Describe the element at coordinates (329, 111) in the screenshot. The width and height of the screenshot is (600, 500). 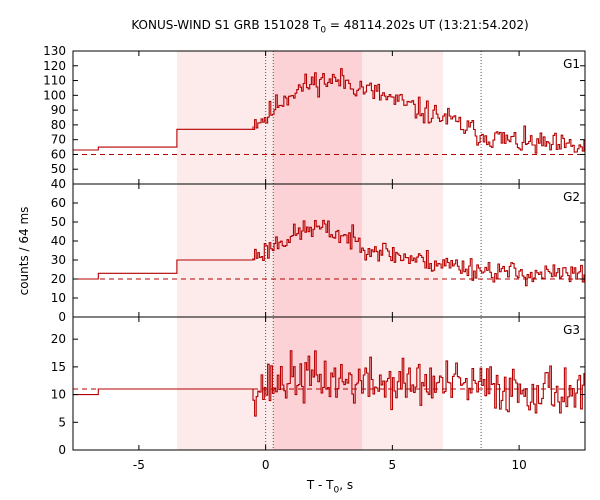
I see `g1-light-curve` at that location.